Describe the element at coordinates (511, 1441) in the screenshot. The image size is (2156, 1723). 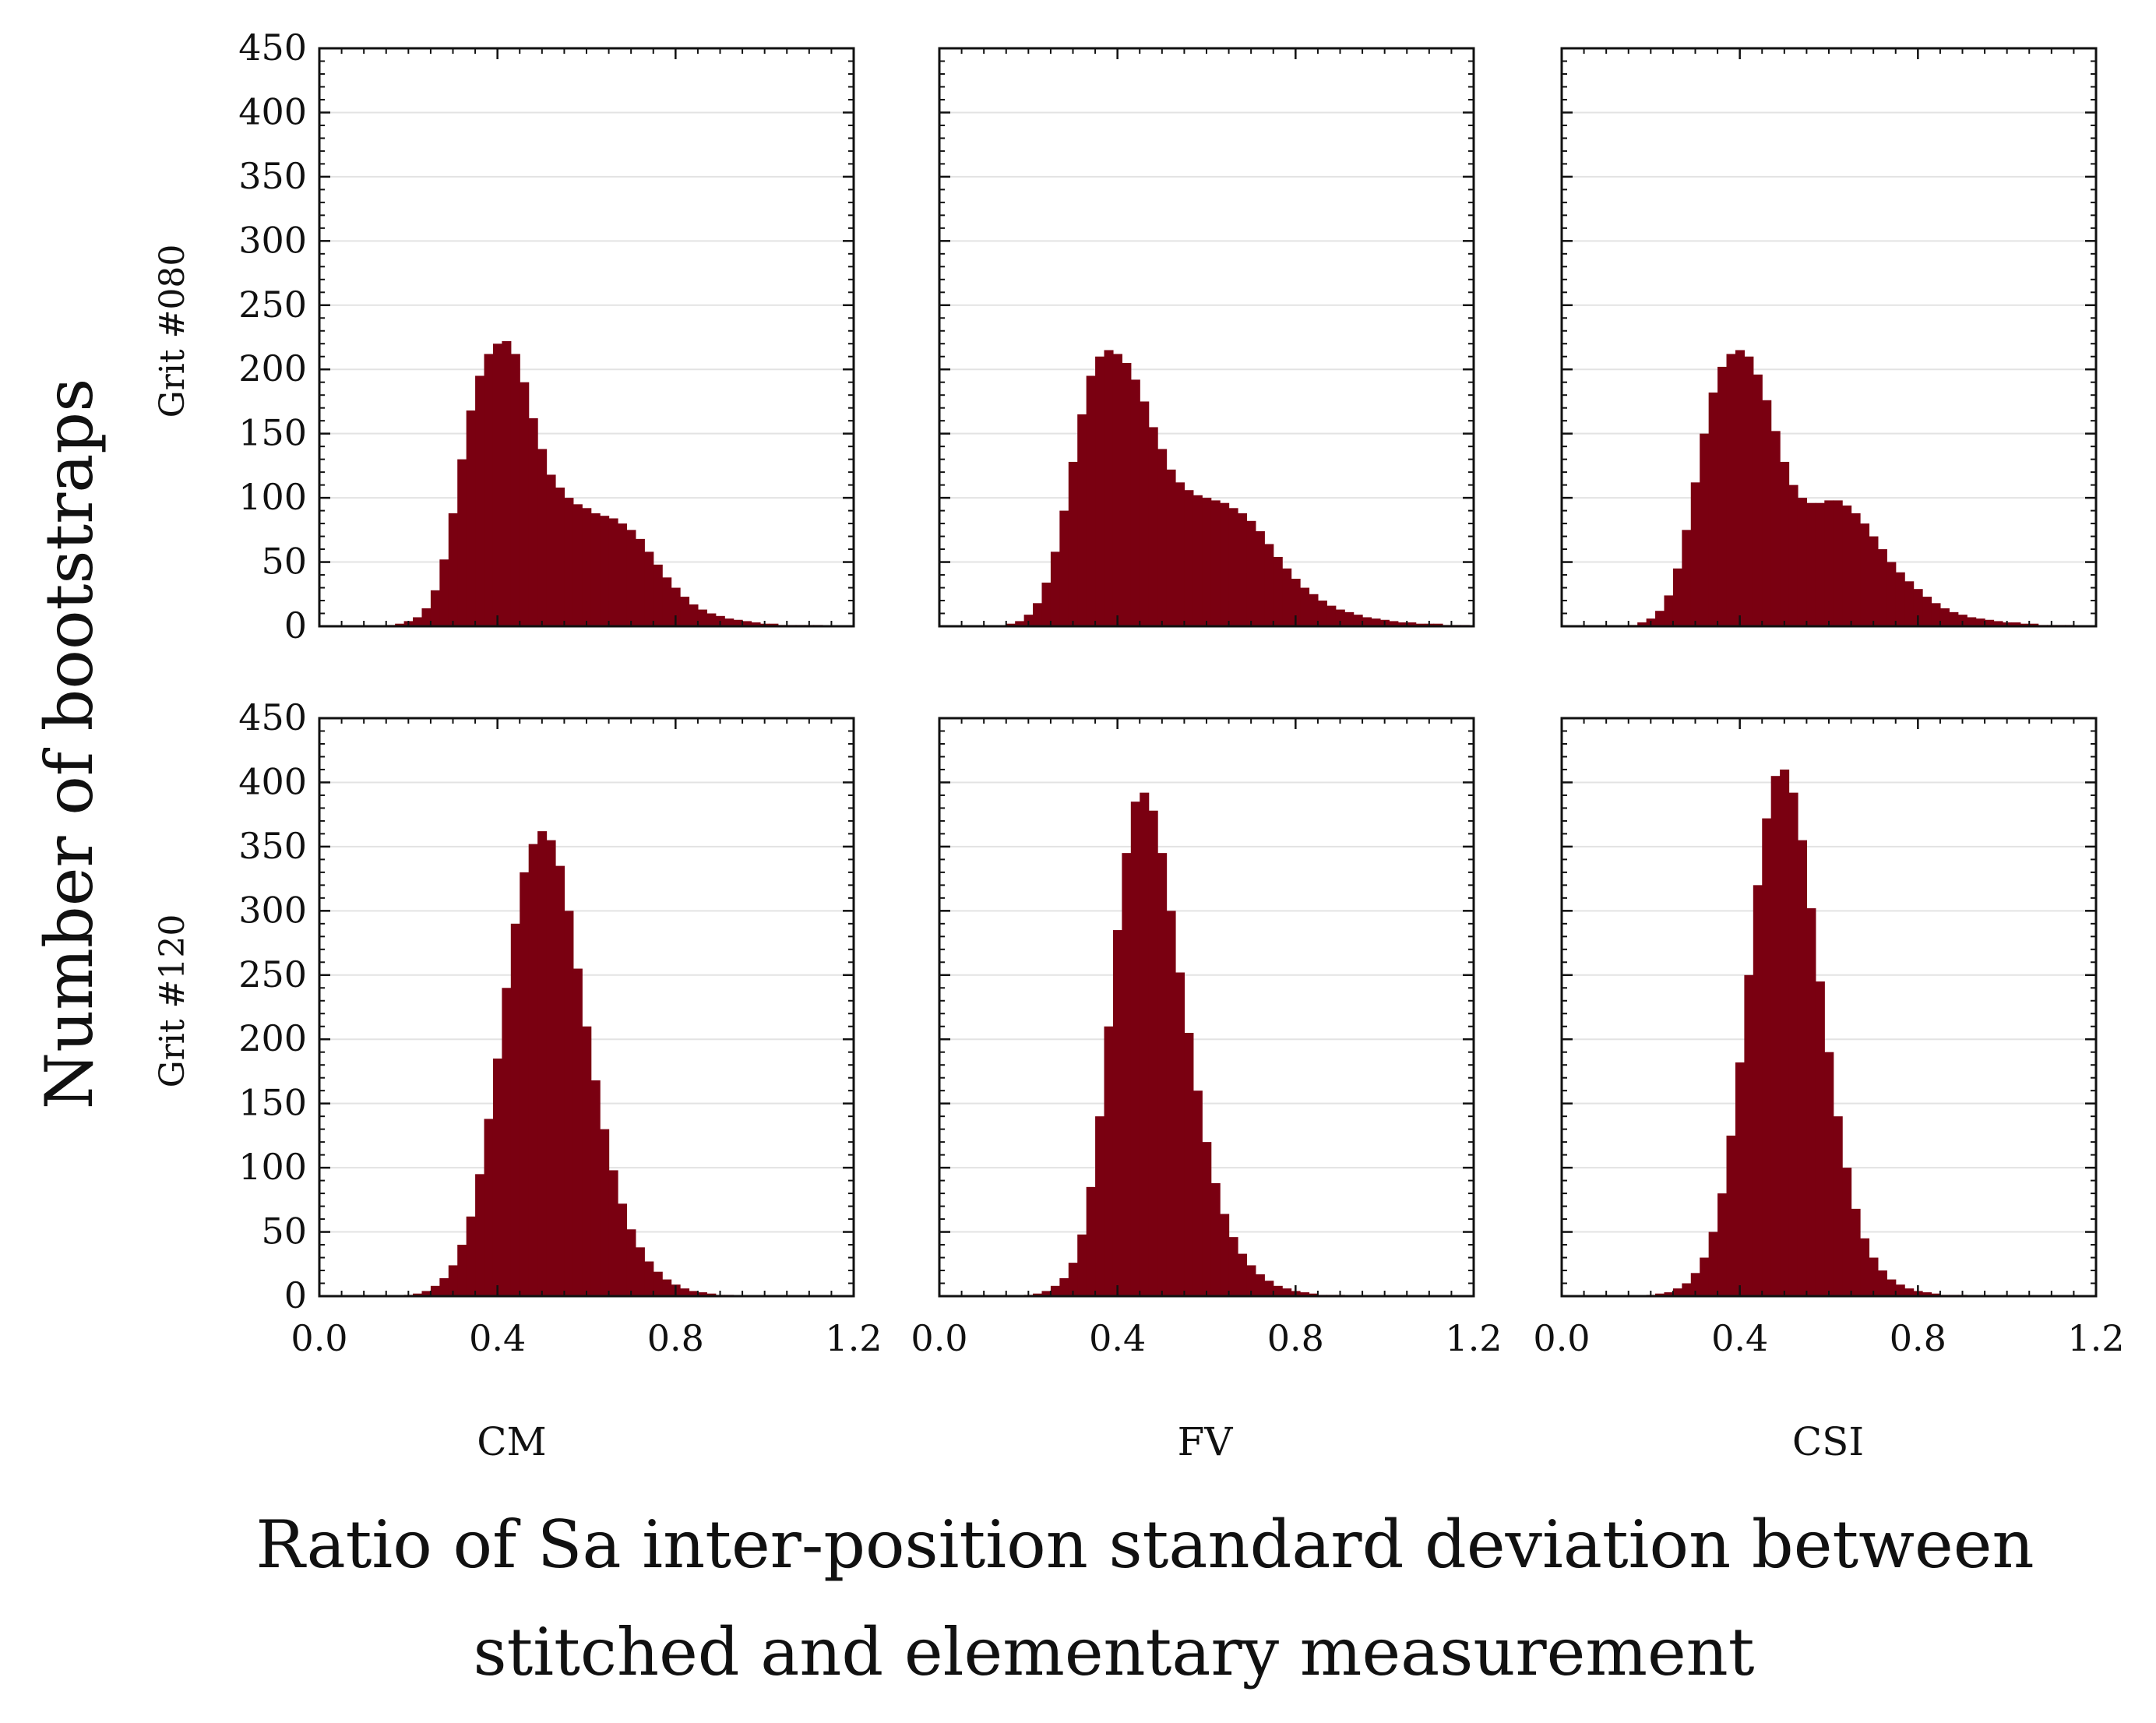
I see `column-label-cm: CM` at that location.